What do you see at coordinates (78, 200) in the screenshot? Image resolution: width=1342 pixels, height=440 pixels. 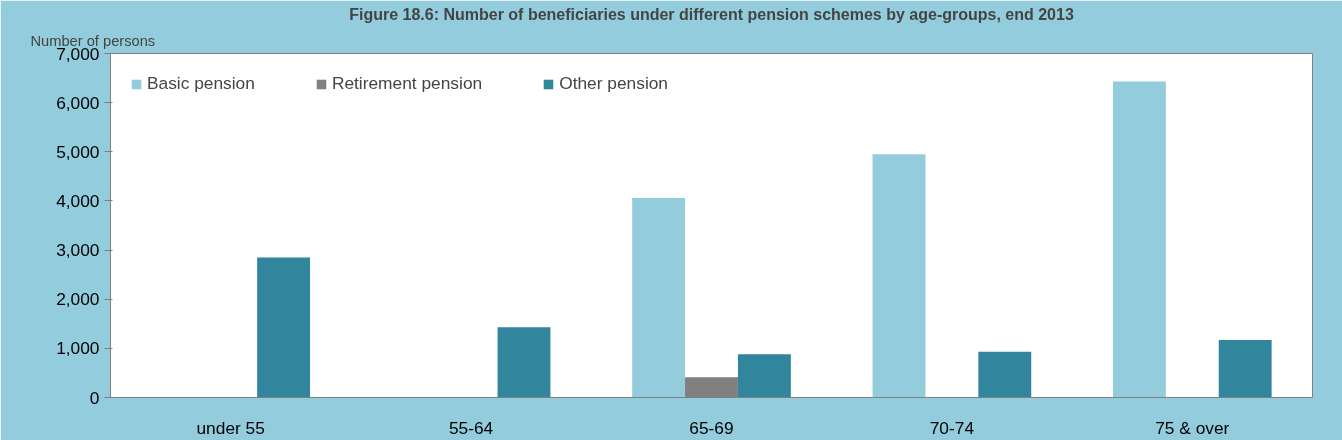 I see `y-tick-label: 4,000` at bounding box center [78, 200].